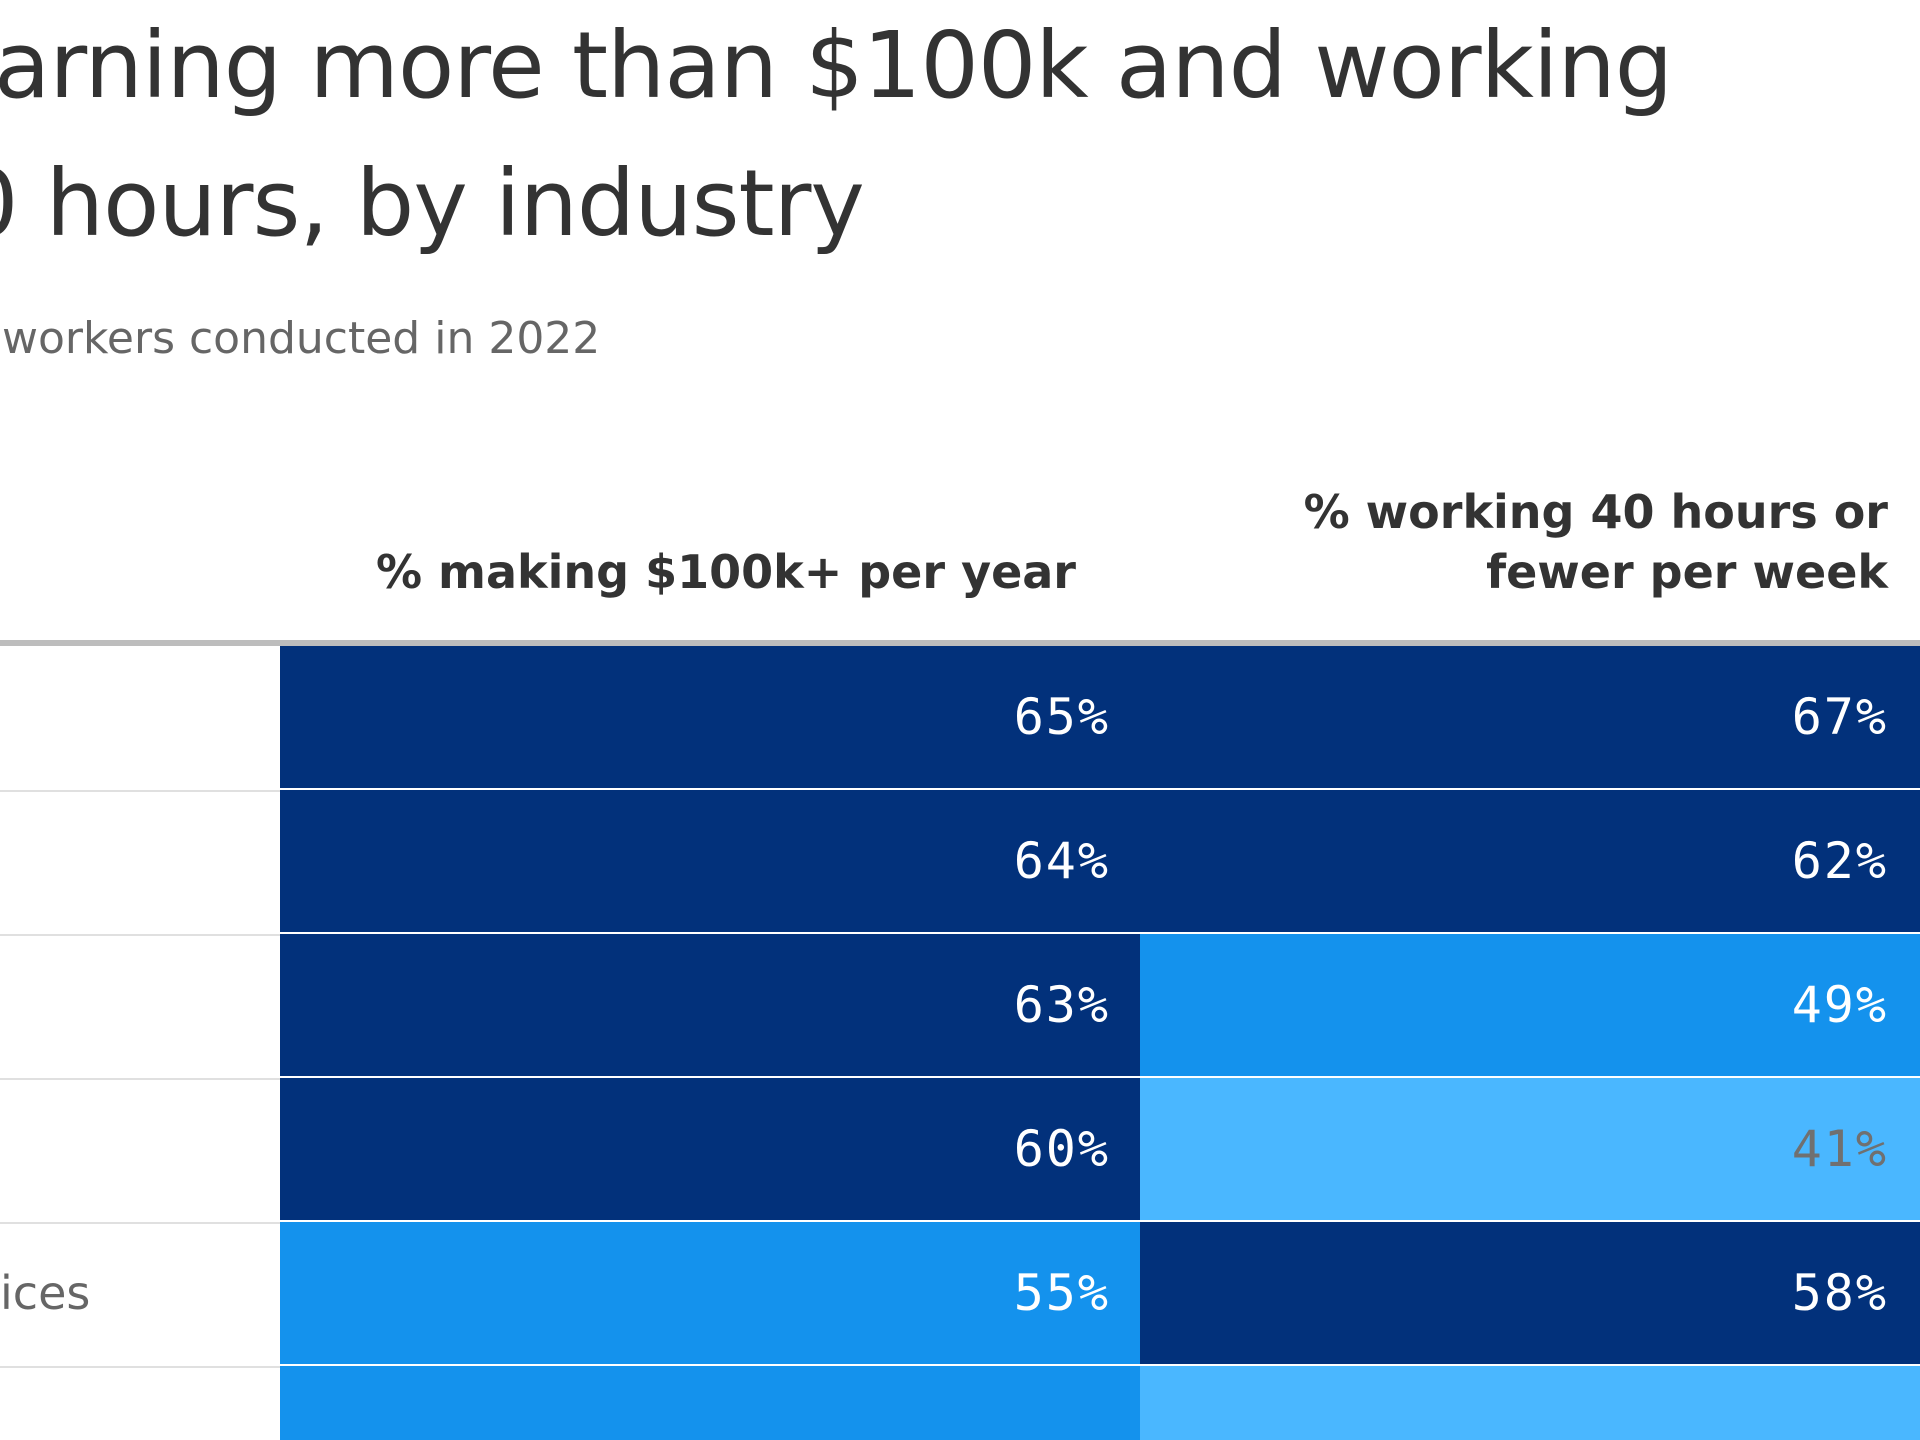  What do you see at coordinates (836, 65) in the screenshot?
I see `chart-title-line-1: arning more than $100k and working` at bounding box center [836, 65].